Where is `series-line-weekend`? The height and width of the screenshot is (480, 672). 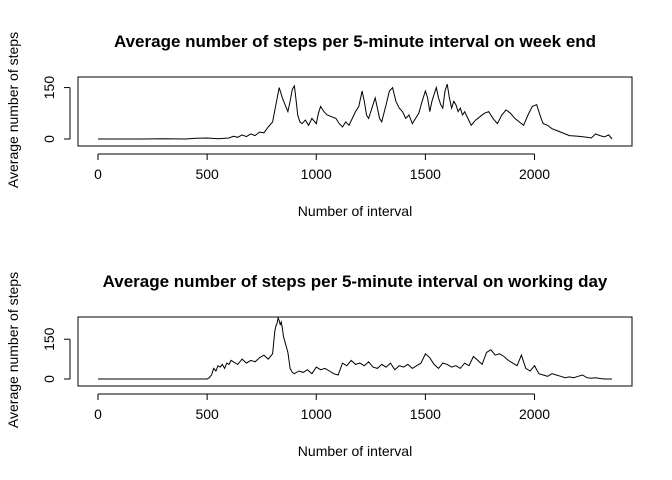
series-line-weekend is located at coordinates (355, 111).